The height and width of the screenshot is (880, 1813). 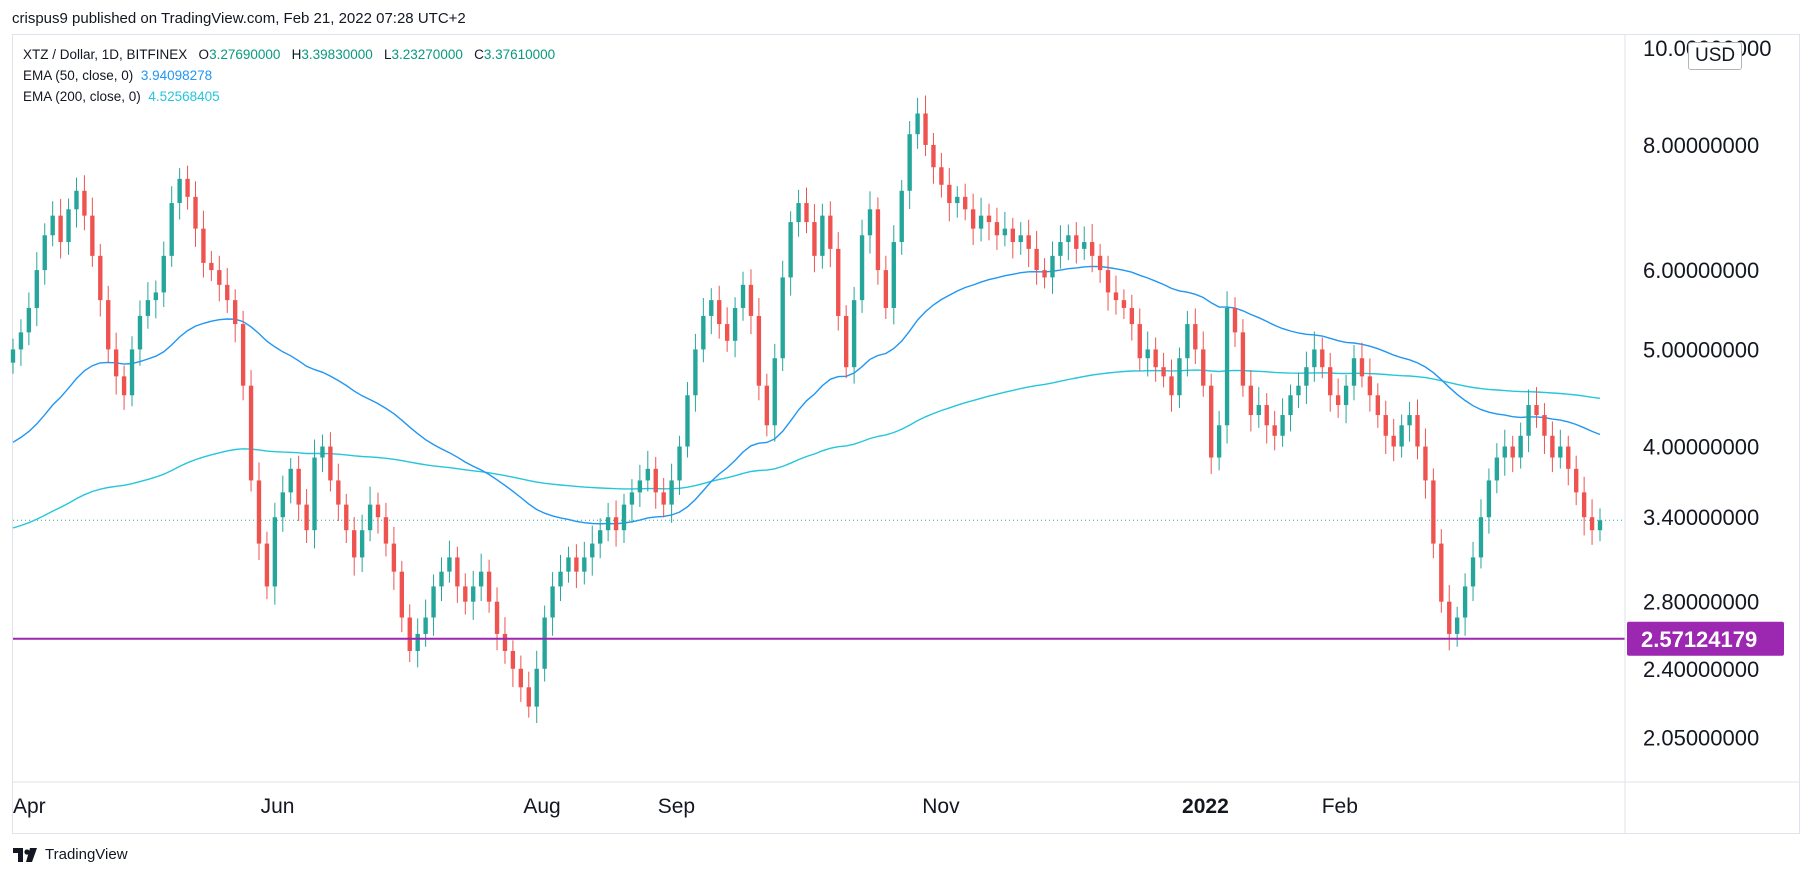 What do you see at coordinates (1705, 638) in the screenshot?
I see `support-price-tag` at bounding box center [1705, 638].